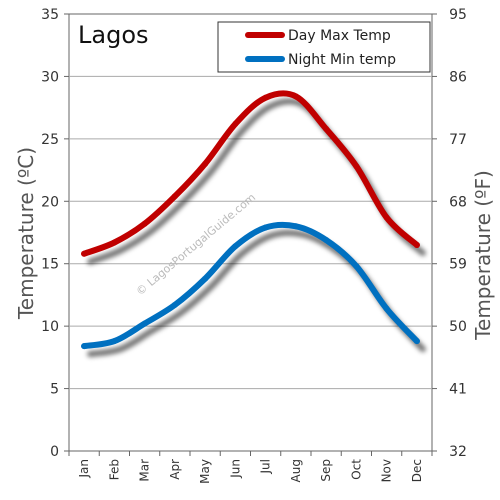 The height and width of the screenshot is (500, 500). I want to click on chart-title: Lagos, so click(113, 35).